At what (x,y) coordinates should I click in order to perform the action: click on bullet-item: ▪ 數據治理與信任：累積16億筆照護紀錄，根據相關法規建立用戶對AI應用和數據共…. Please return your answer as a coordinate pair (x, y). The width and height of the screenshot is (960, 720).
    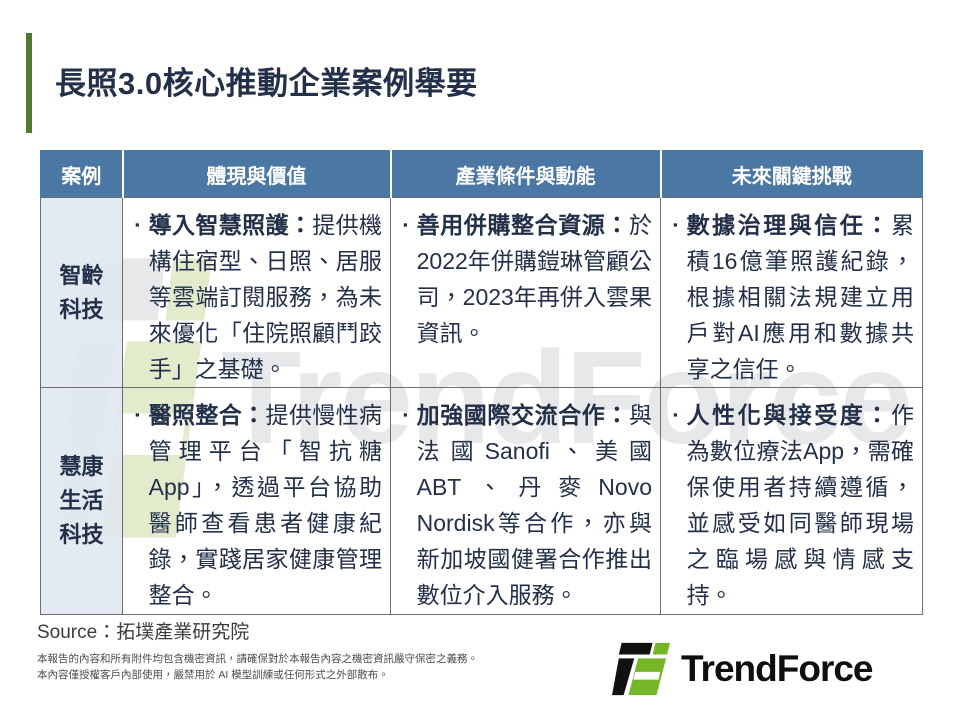
    Looking at the image, I should click on (793, 297).